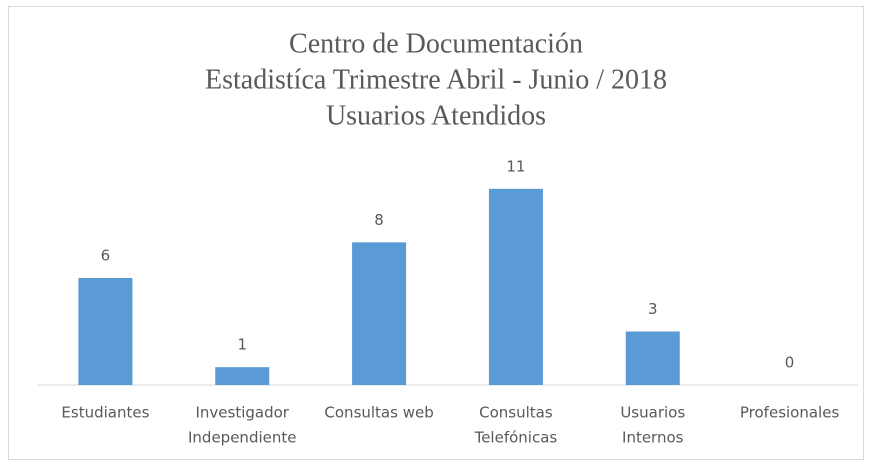 Image resolution: width=872 pixels, height=466 pixels. Describe the element at coordinates (516, 438) in the screenshot. I see `x-tick-label: Telefónicas` at that location.